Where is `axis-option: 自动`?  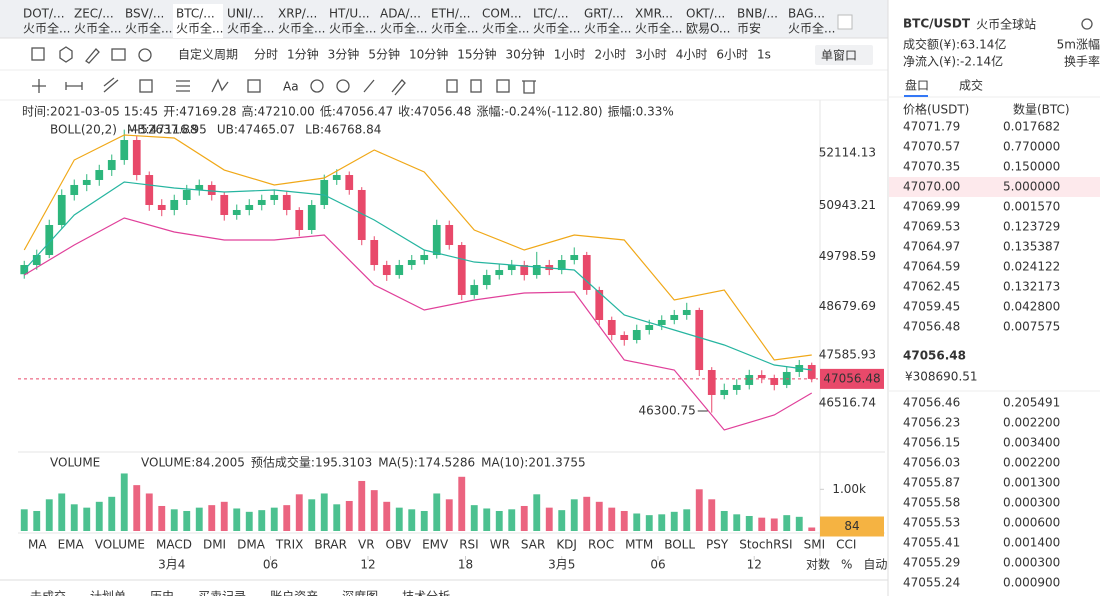
axis-option: 自动 is located at coordinates (875, 565).